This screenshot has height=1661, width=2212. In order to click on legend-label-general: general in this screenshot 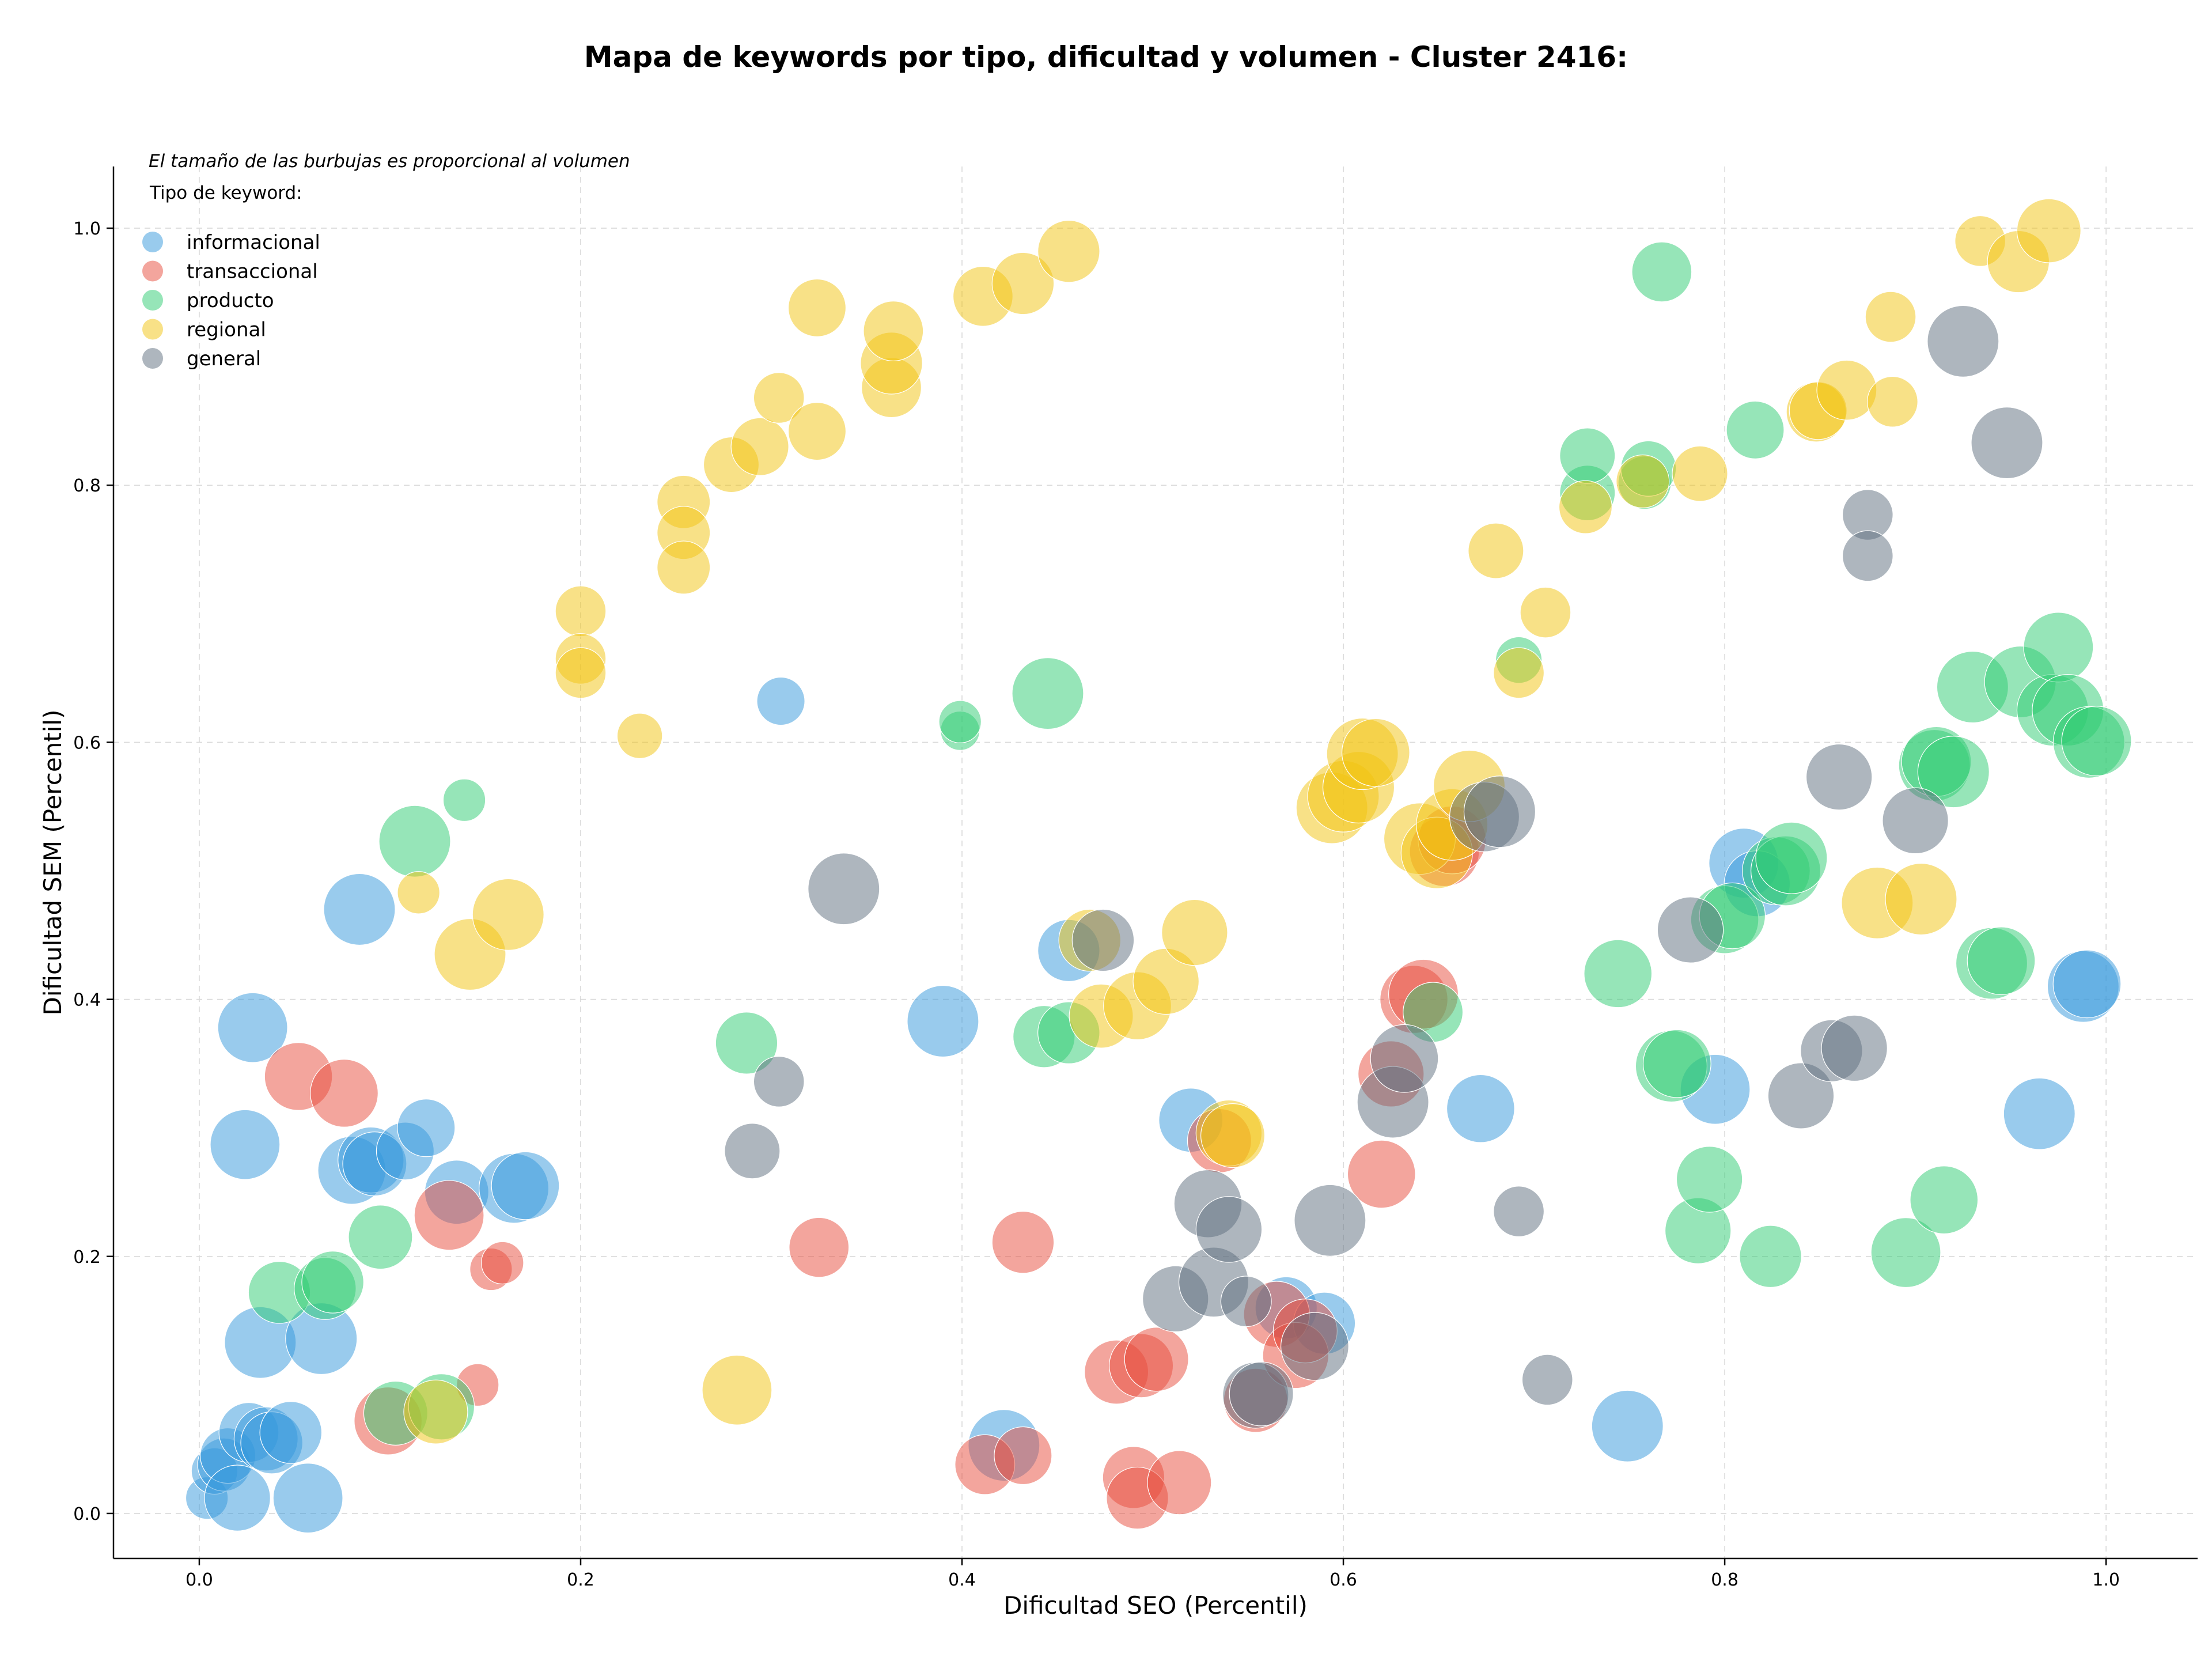, I will do `click(224, 358)`.